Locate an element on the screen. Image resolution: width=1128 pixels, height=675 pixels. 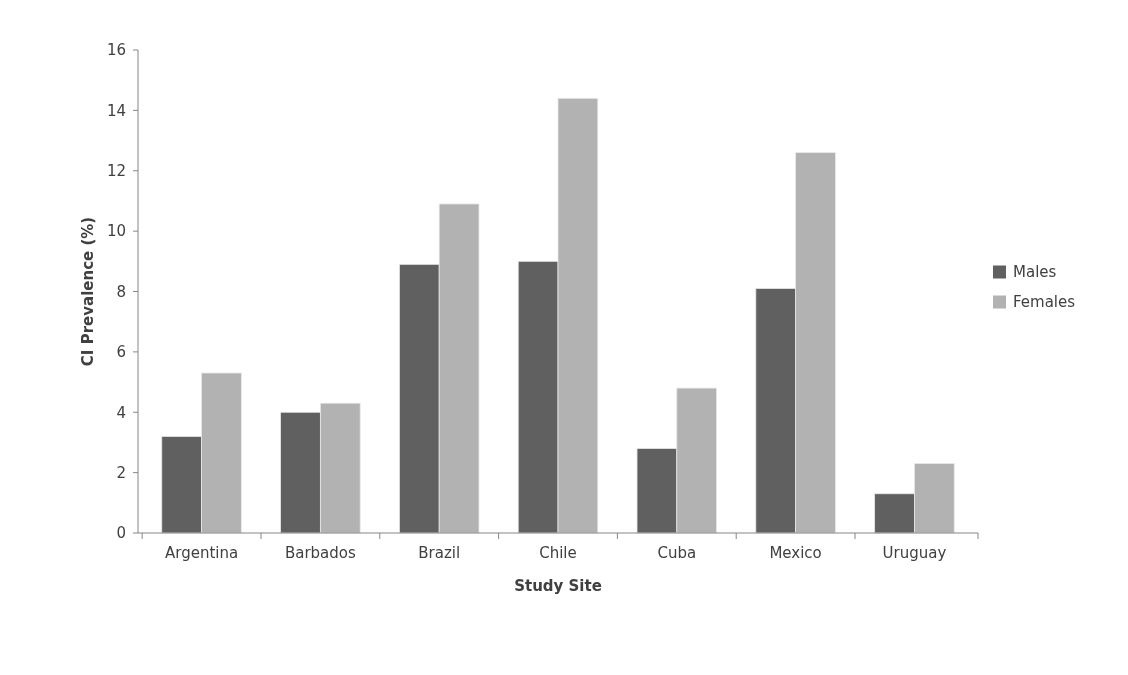
x-tick-label: Mexico is located at coordinates (795, 553).